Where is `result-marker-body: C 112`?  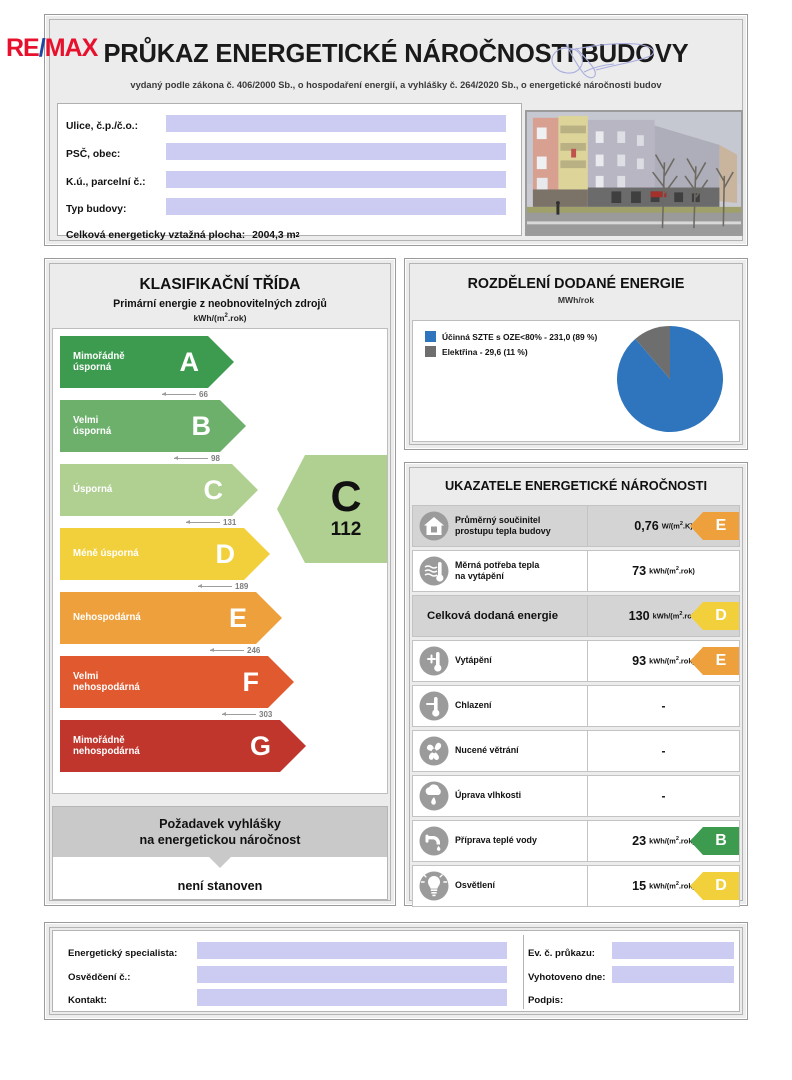
result-marker-body: C 112 is located at coordinates (332, 509).